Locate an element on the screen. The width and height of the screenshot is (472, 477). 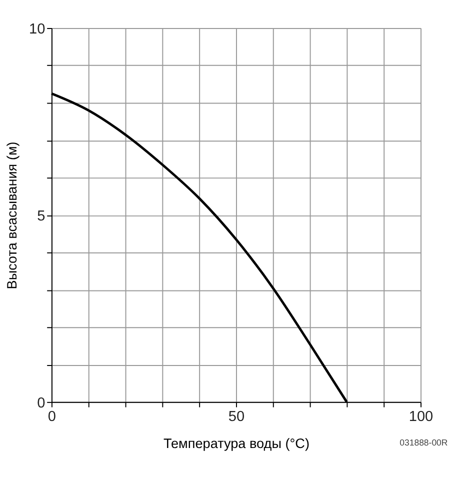
y-tick-label: 0 is located at coordinates (41, 403).